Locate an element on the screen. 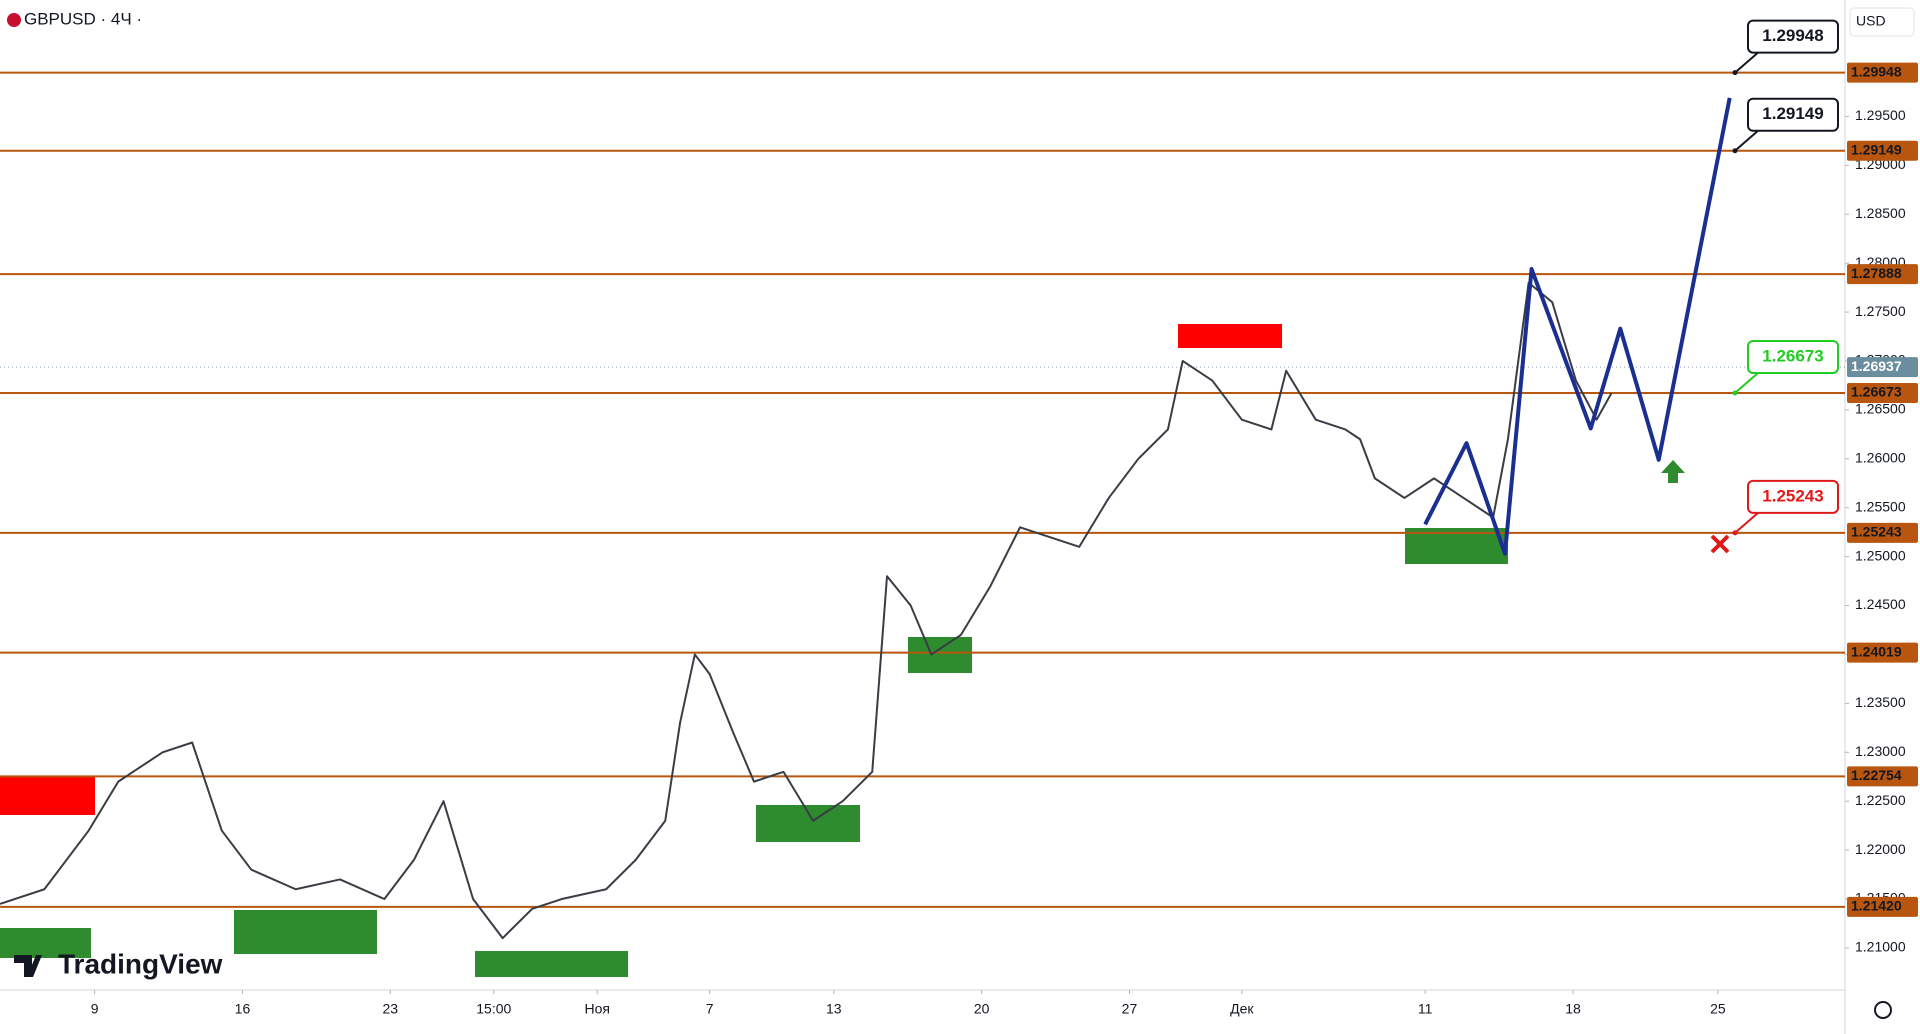 The image size is (1920, 1034). callout-label: 1.26673 is located at coordinates (1792, 355).